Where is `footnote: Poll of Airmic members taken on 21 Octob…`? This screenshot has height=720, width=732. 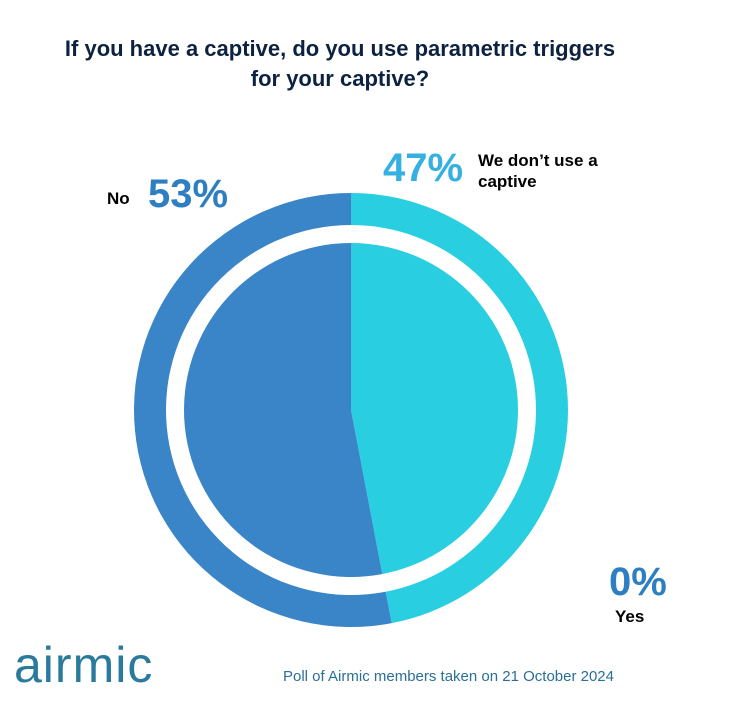 footnote: Poll of Airmic members taken on 21 Octob… is located at coordinates (448, 676).